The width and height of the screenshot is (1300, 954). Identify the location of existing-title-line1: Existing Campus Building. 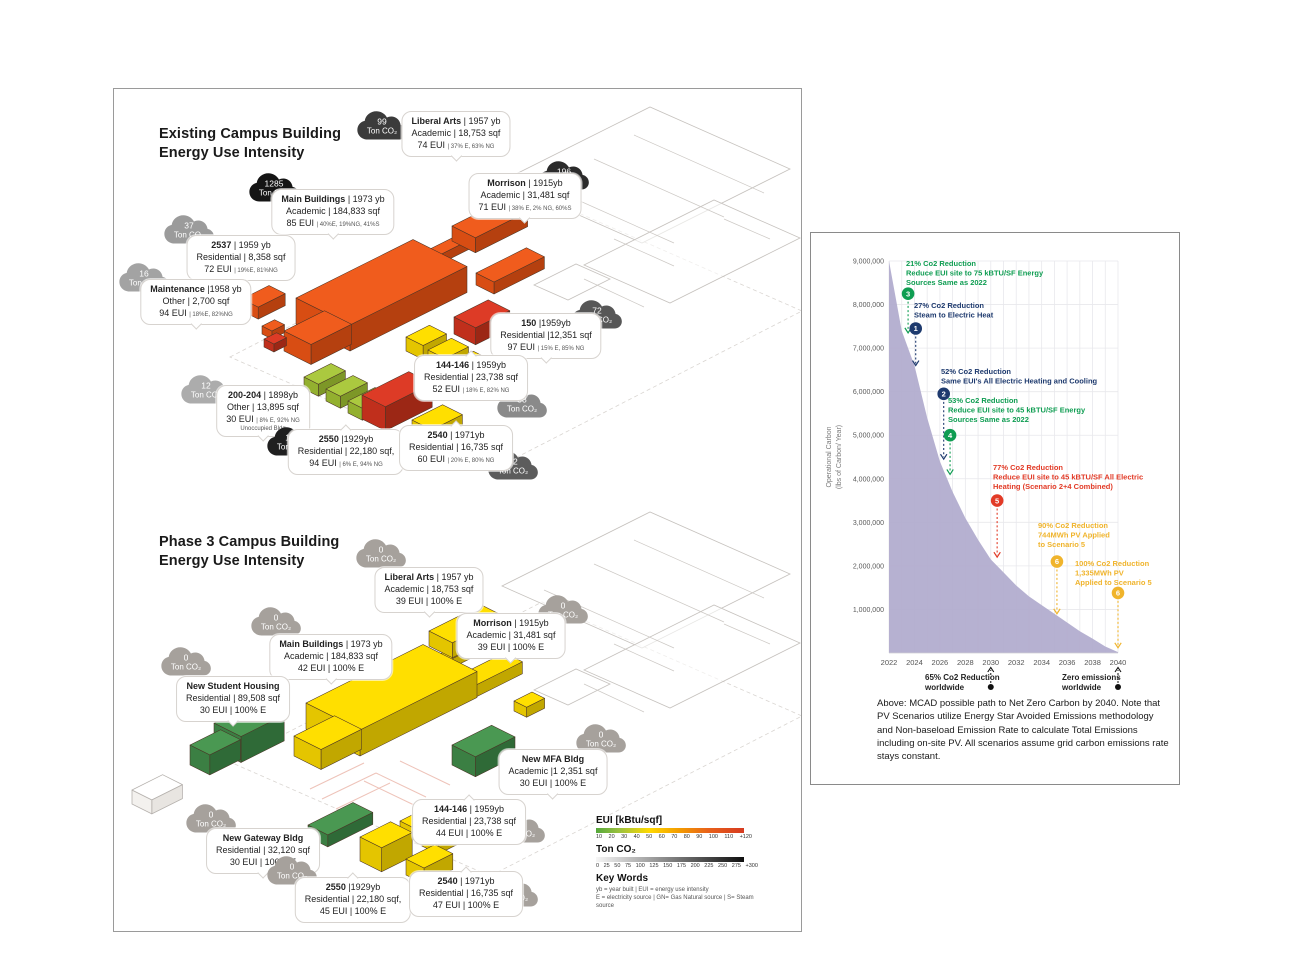
(250, 134).